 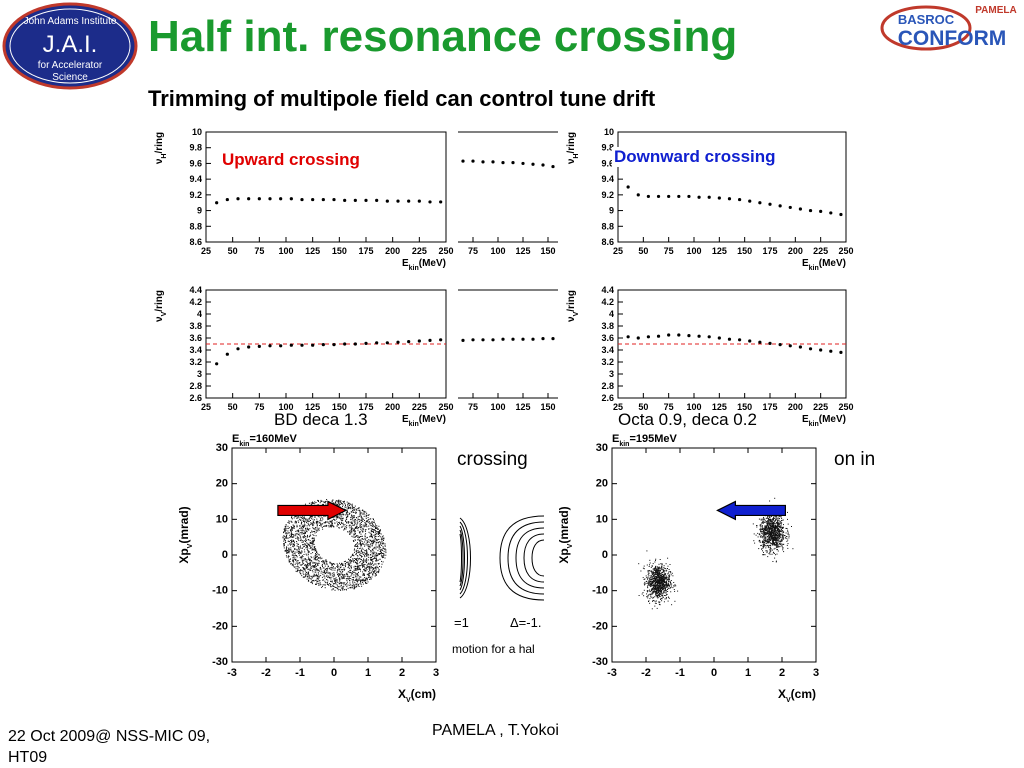 What do you see at coordinates (195, 350) in the screenshot?
I see `y-tick-label: 3.4` at bounding box center [195, 350].